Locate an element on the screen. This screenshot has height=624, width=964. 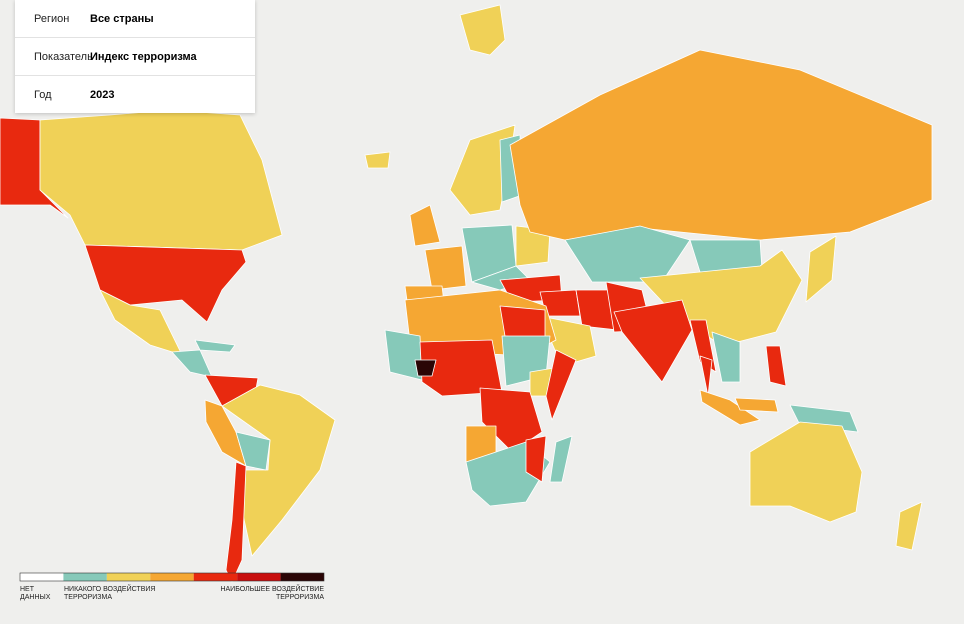
filter-label: Регион is located at coordinates (52, 18).